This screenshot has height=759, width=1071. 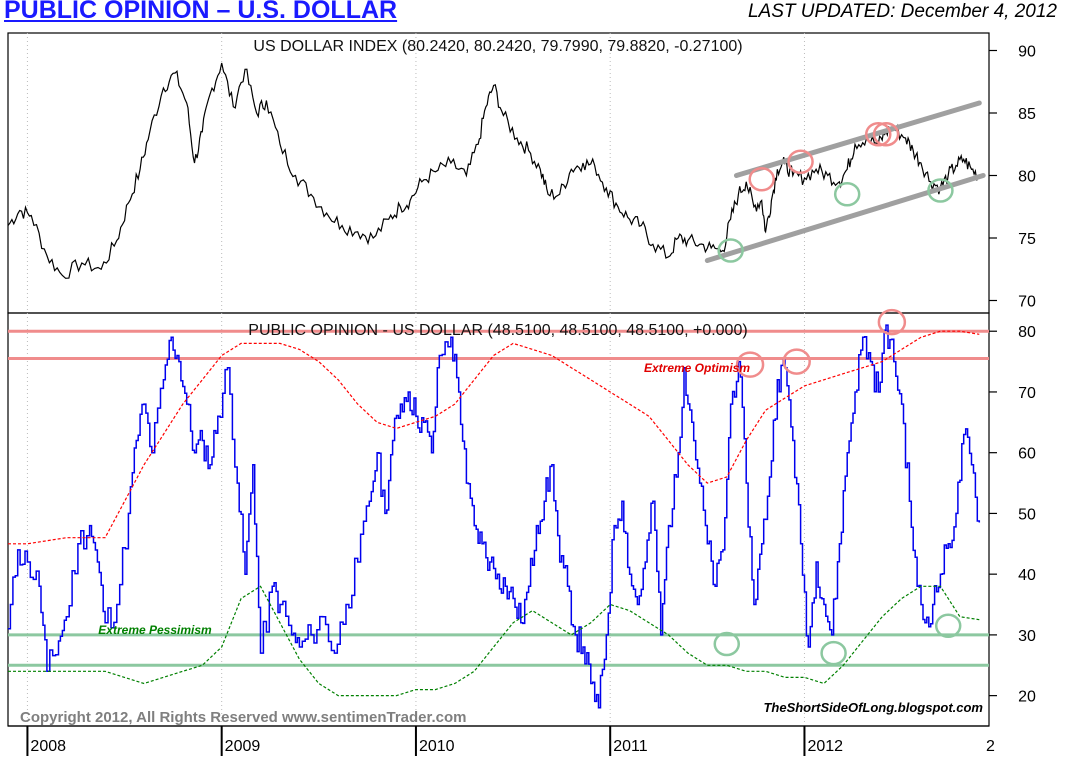 What do you see at coordinates (990, 746) in the screenshot?
I see `x-tick-label: 2` at bounding box center [990, 746].